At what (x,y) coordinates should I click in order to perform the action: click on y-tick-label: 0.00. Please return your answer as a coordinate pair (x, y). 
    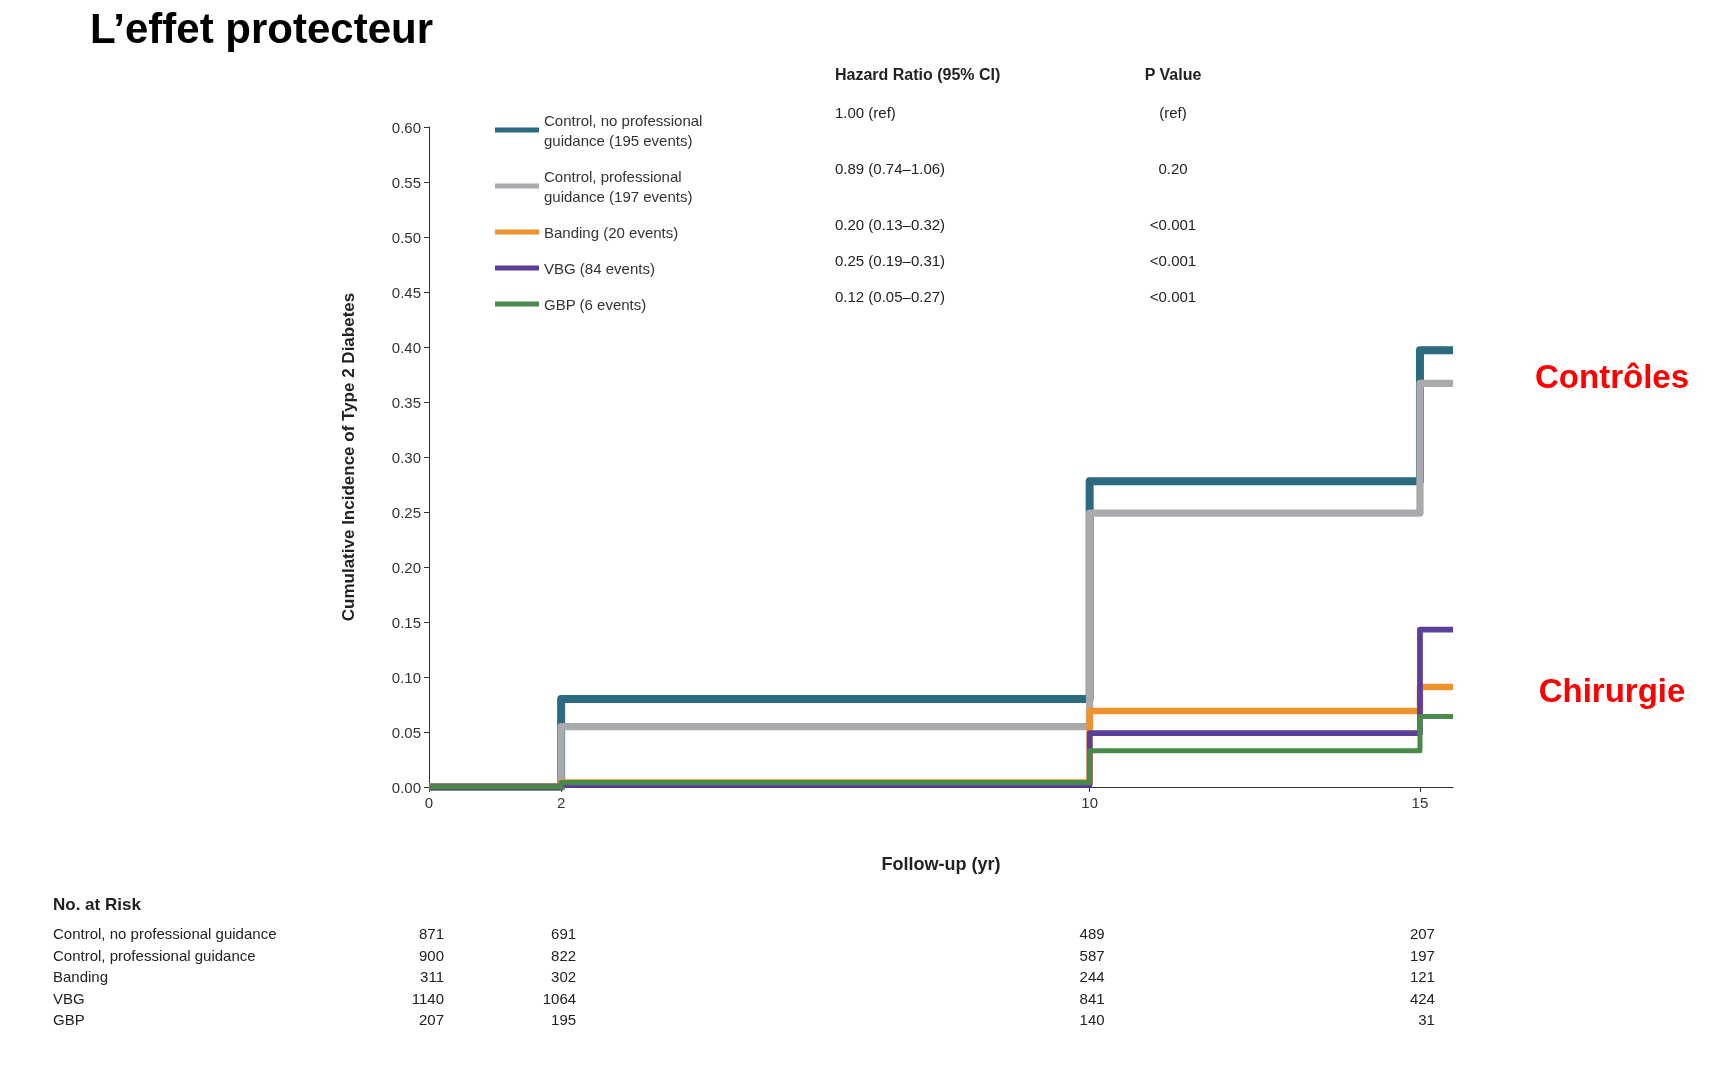
    Looking at the image, I should click on (406, 787).